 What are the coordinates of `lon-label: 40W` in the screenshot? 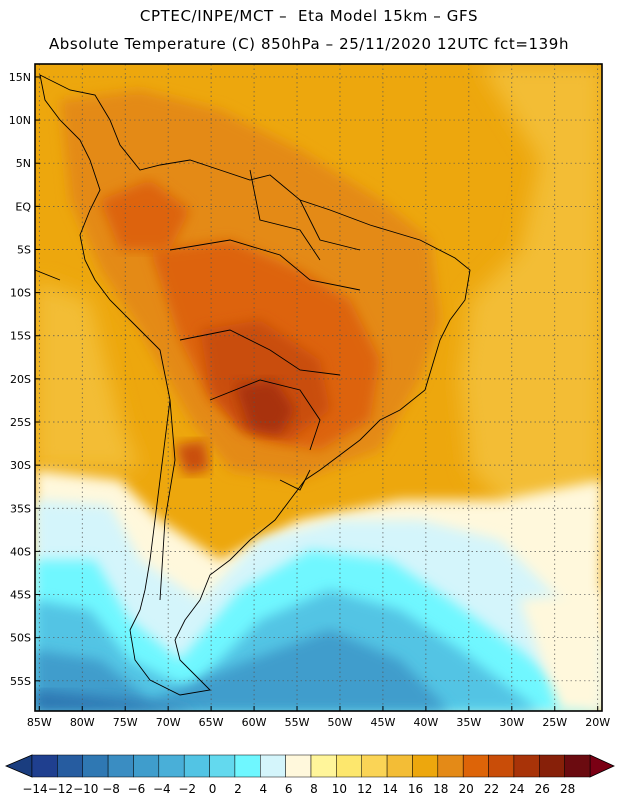 It's located at (425, 722).